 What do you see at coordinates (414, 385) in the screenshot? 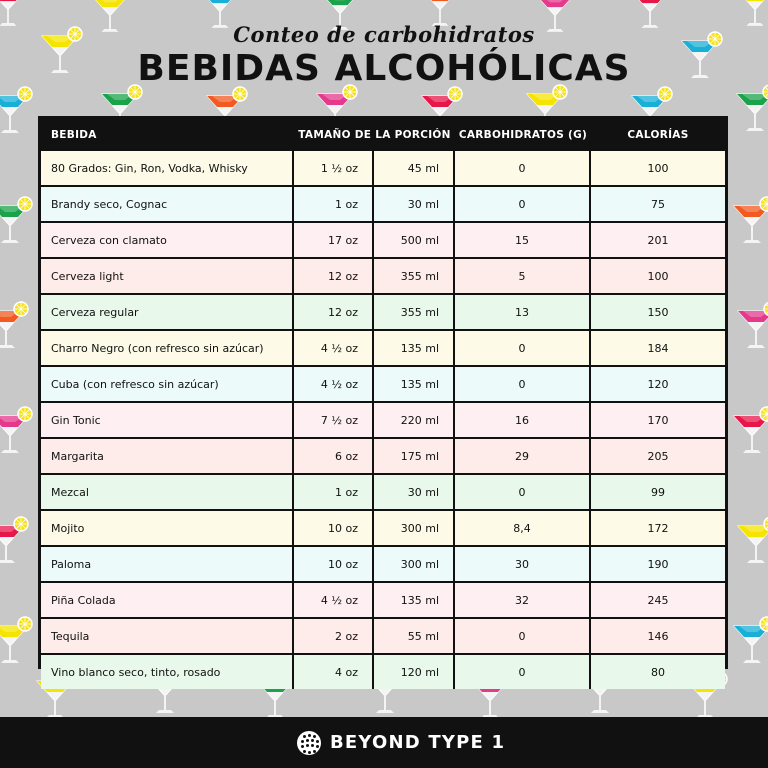
I see `portion-ml-cell: 135 ml` at bounding box center [414, 385].